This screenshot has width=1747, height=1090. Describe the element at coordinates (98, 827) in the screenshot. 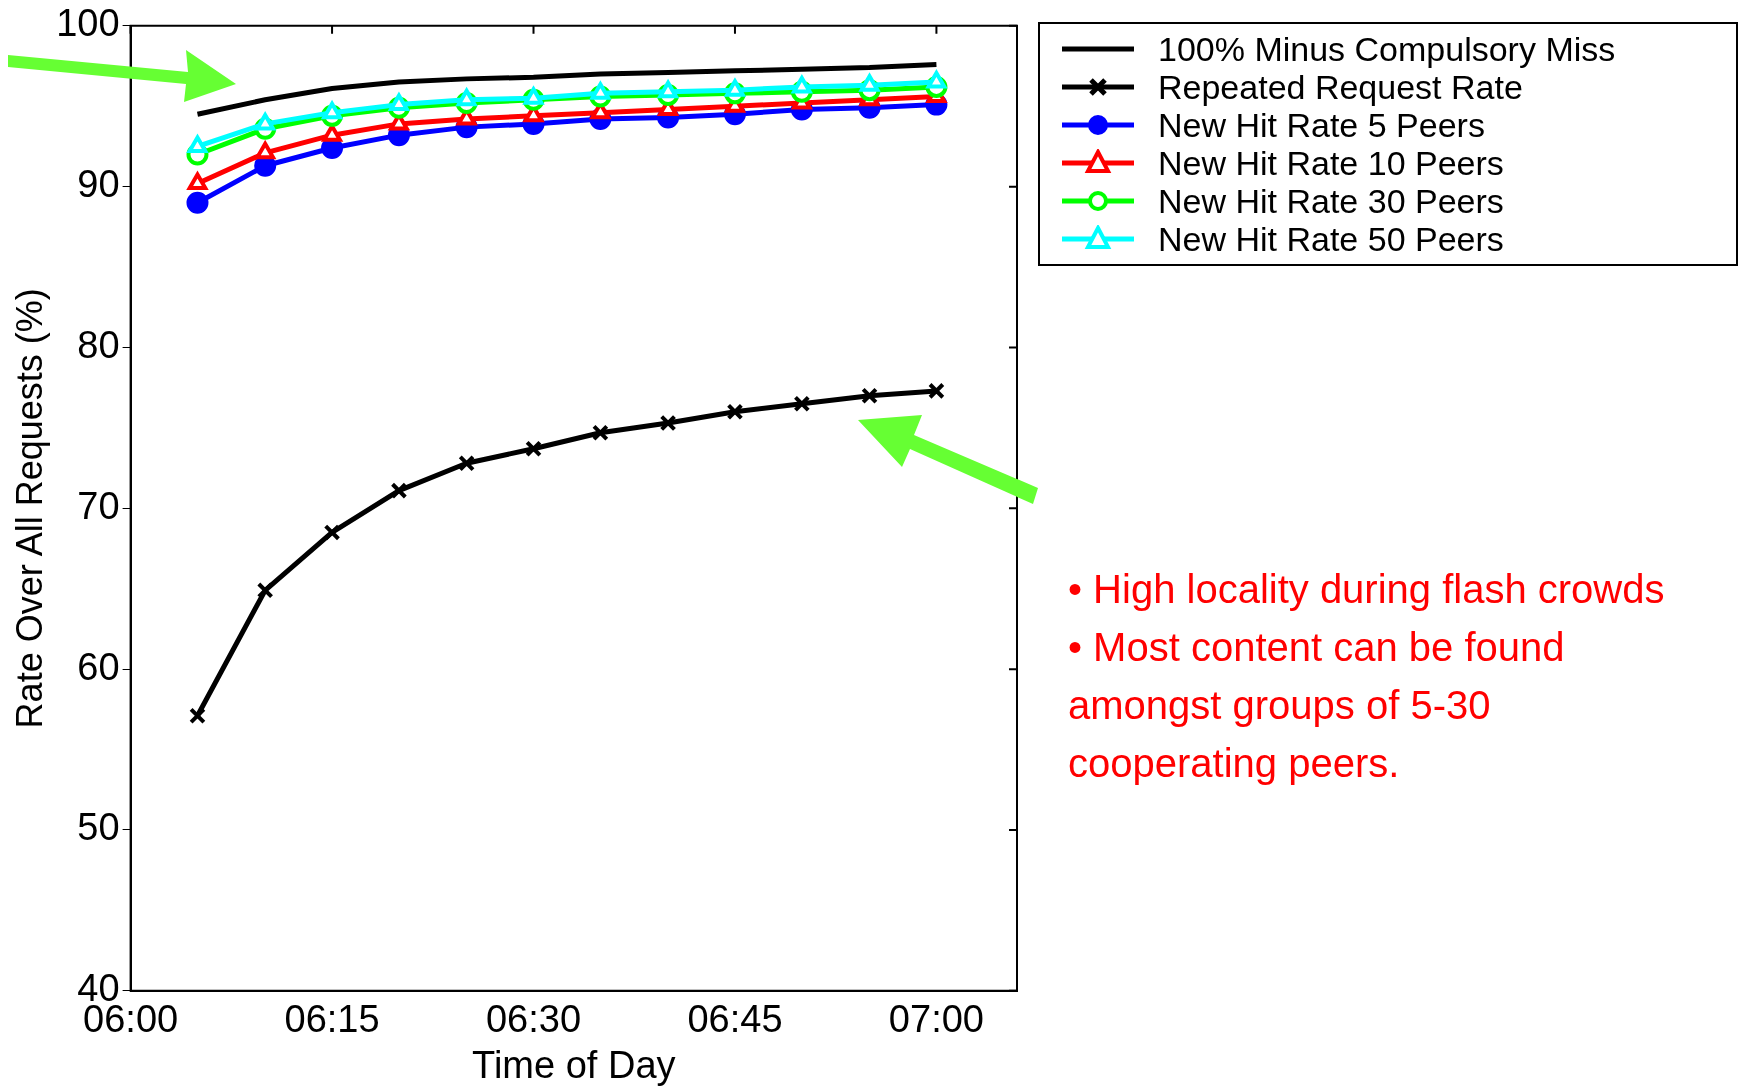

I see `y-tick-label: 50` at that location.